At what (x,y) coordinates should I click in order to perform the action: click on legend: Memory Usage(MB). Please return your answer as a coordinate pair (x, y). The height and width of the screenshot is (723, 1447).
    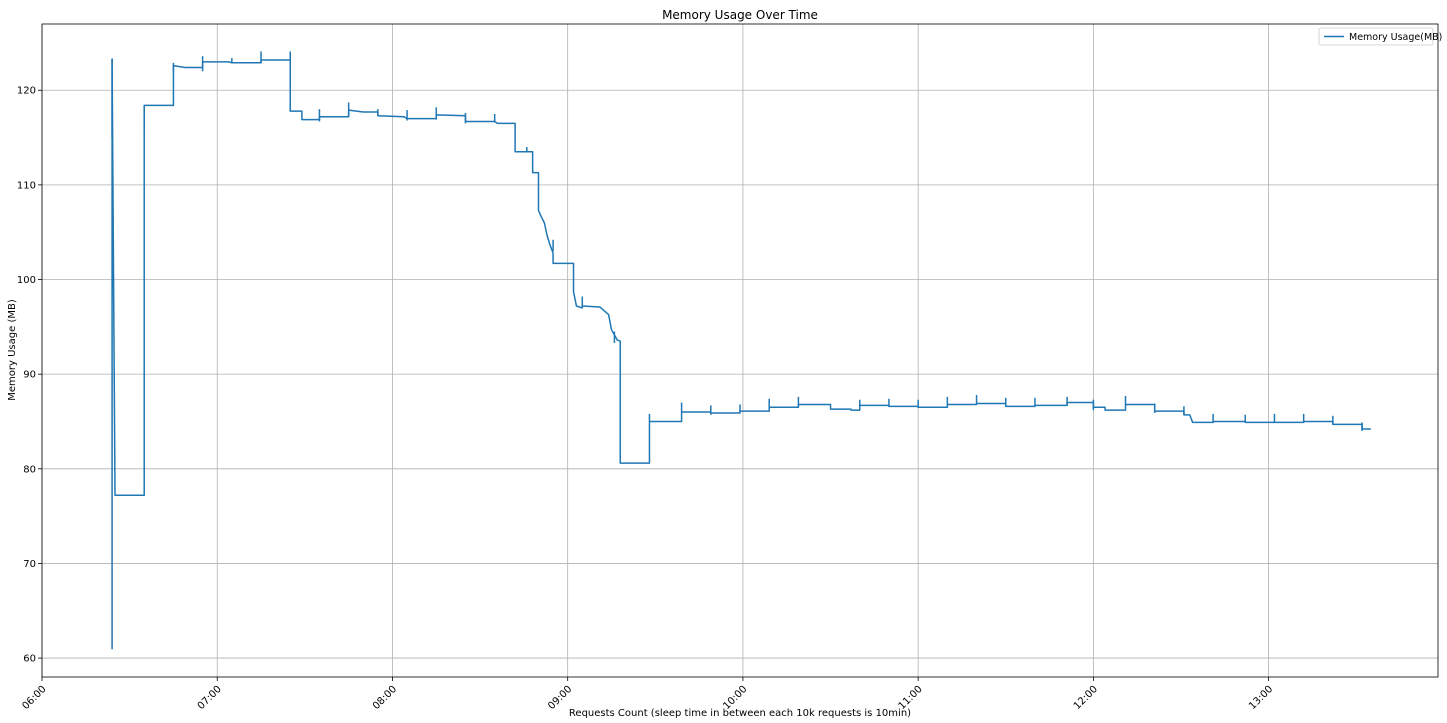
    Looking at the image, I should click on (1380, 36).